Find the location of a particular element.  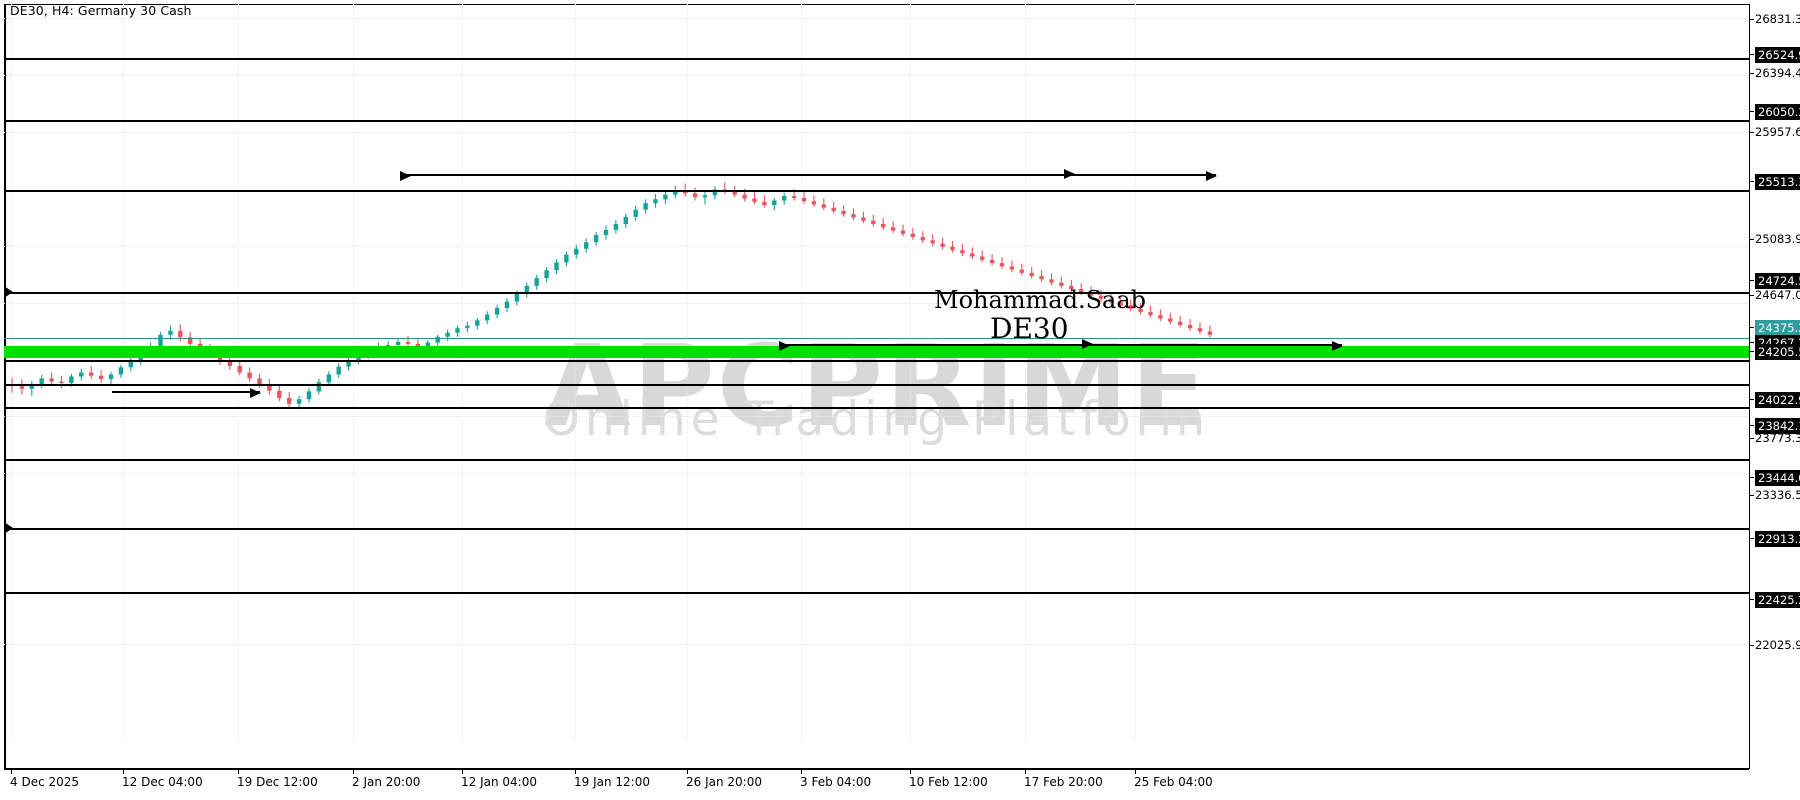

price-axis-label: 24205.58 is located at coordinates (1777, 352).